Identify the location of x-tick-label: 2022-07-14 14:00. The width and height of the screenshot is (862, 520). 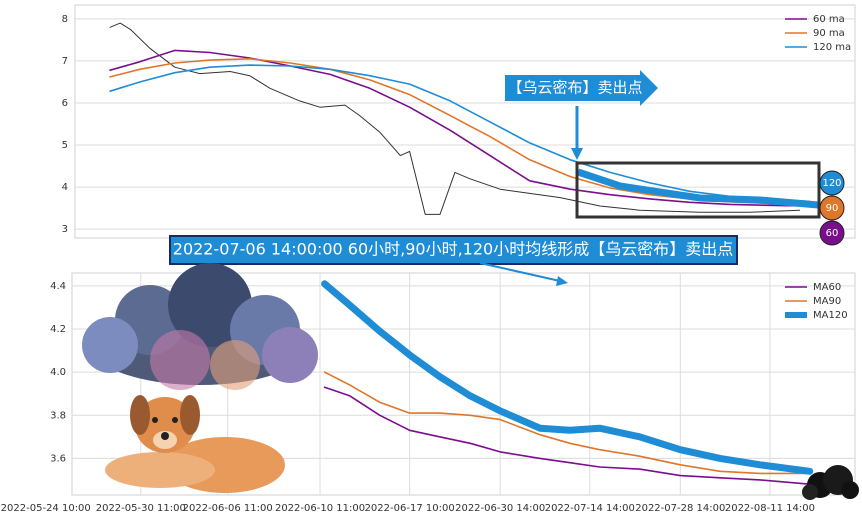
(590, 508).